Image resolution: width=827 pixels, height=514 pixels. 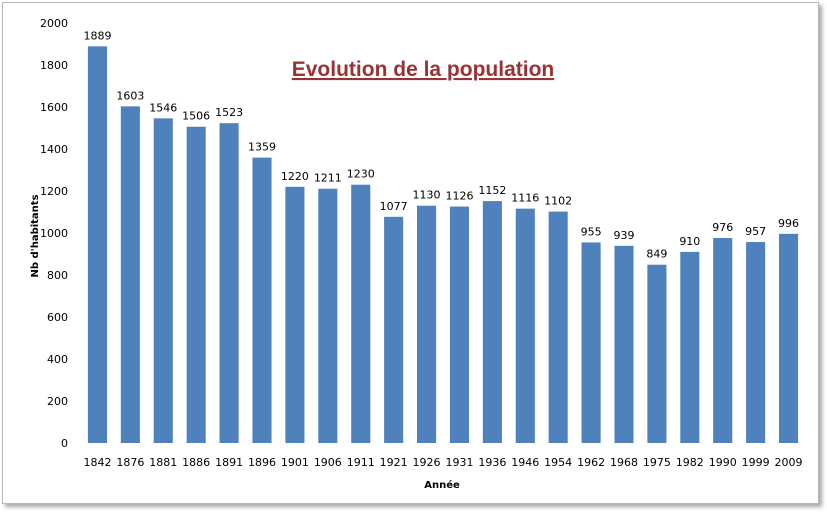 I want to click on x-tick-label: 1886, so click(x=196, y=462).